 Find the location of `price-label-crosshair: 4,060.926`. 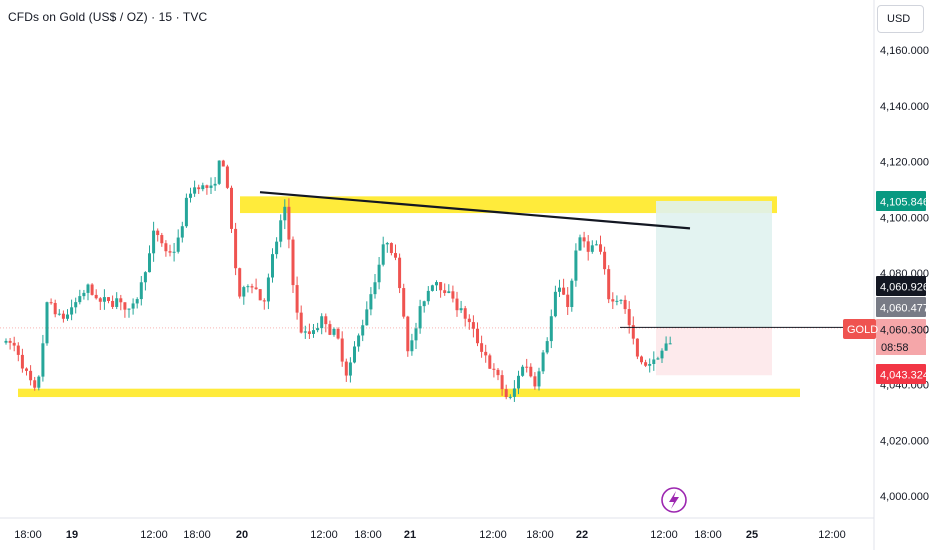

price-label-crosshair: 4,060.926 is located at coordinates (902, 286).